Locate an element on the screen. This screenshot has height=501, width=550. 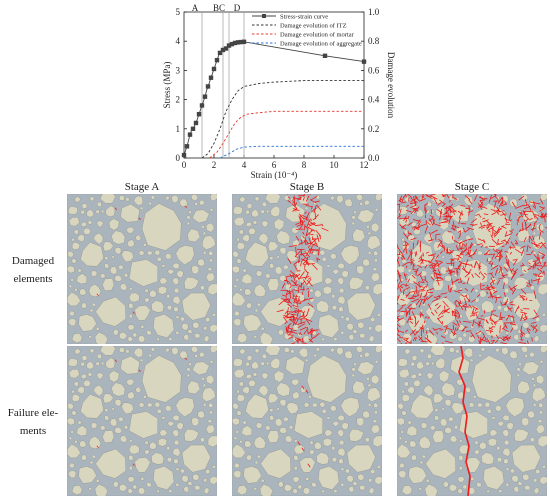
damage-spot is located at coordinates (185, 358).